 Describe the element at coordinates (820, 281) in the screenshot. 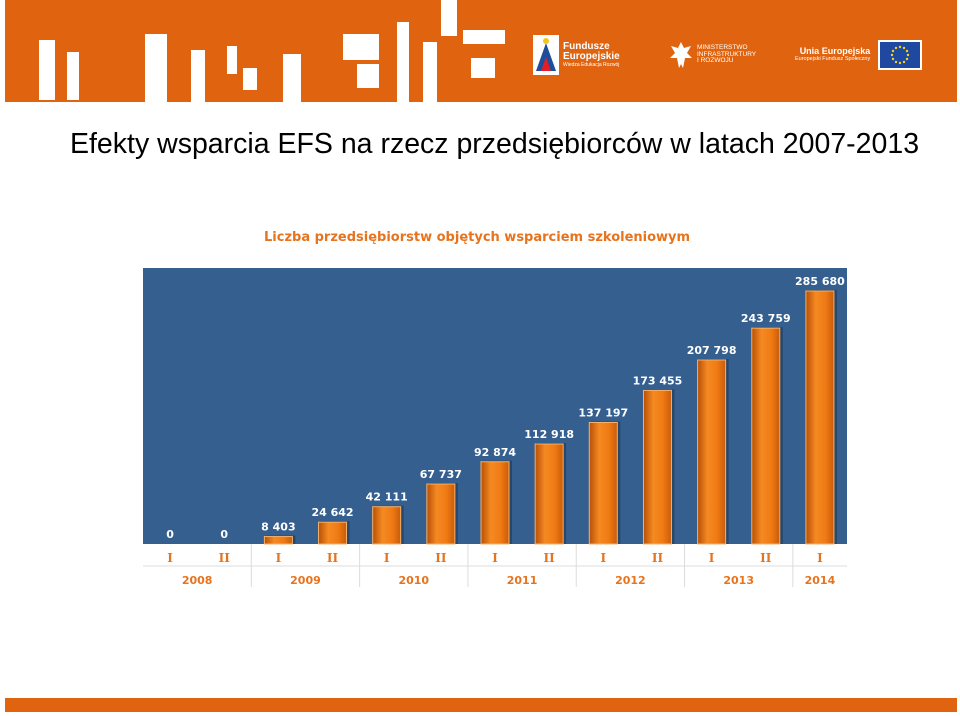

I see `value-label: 285 680` at that location.